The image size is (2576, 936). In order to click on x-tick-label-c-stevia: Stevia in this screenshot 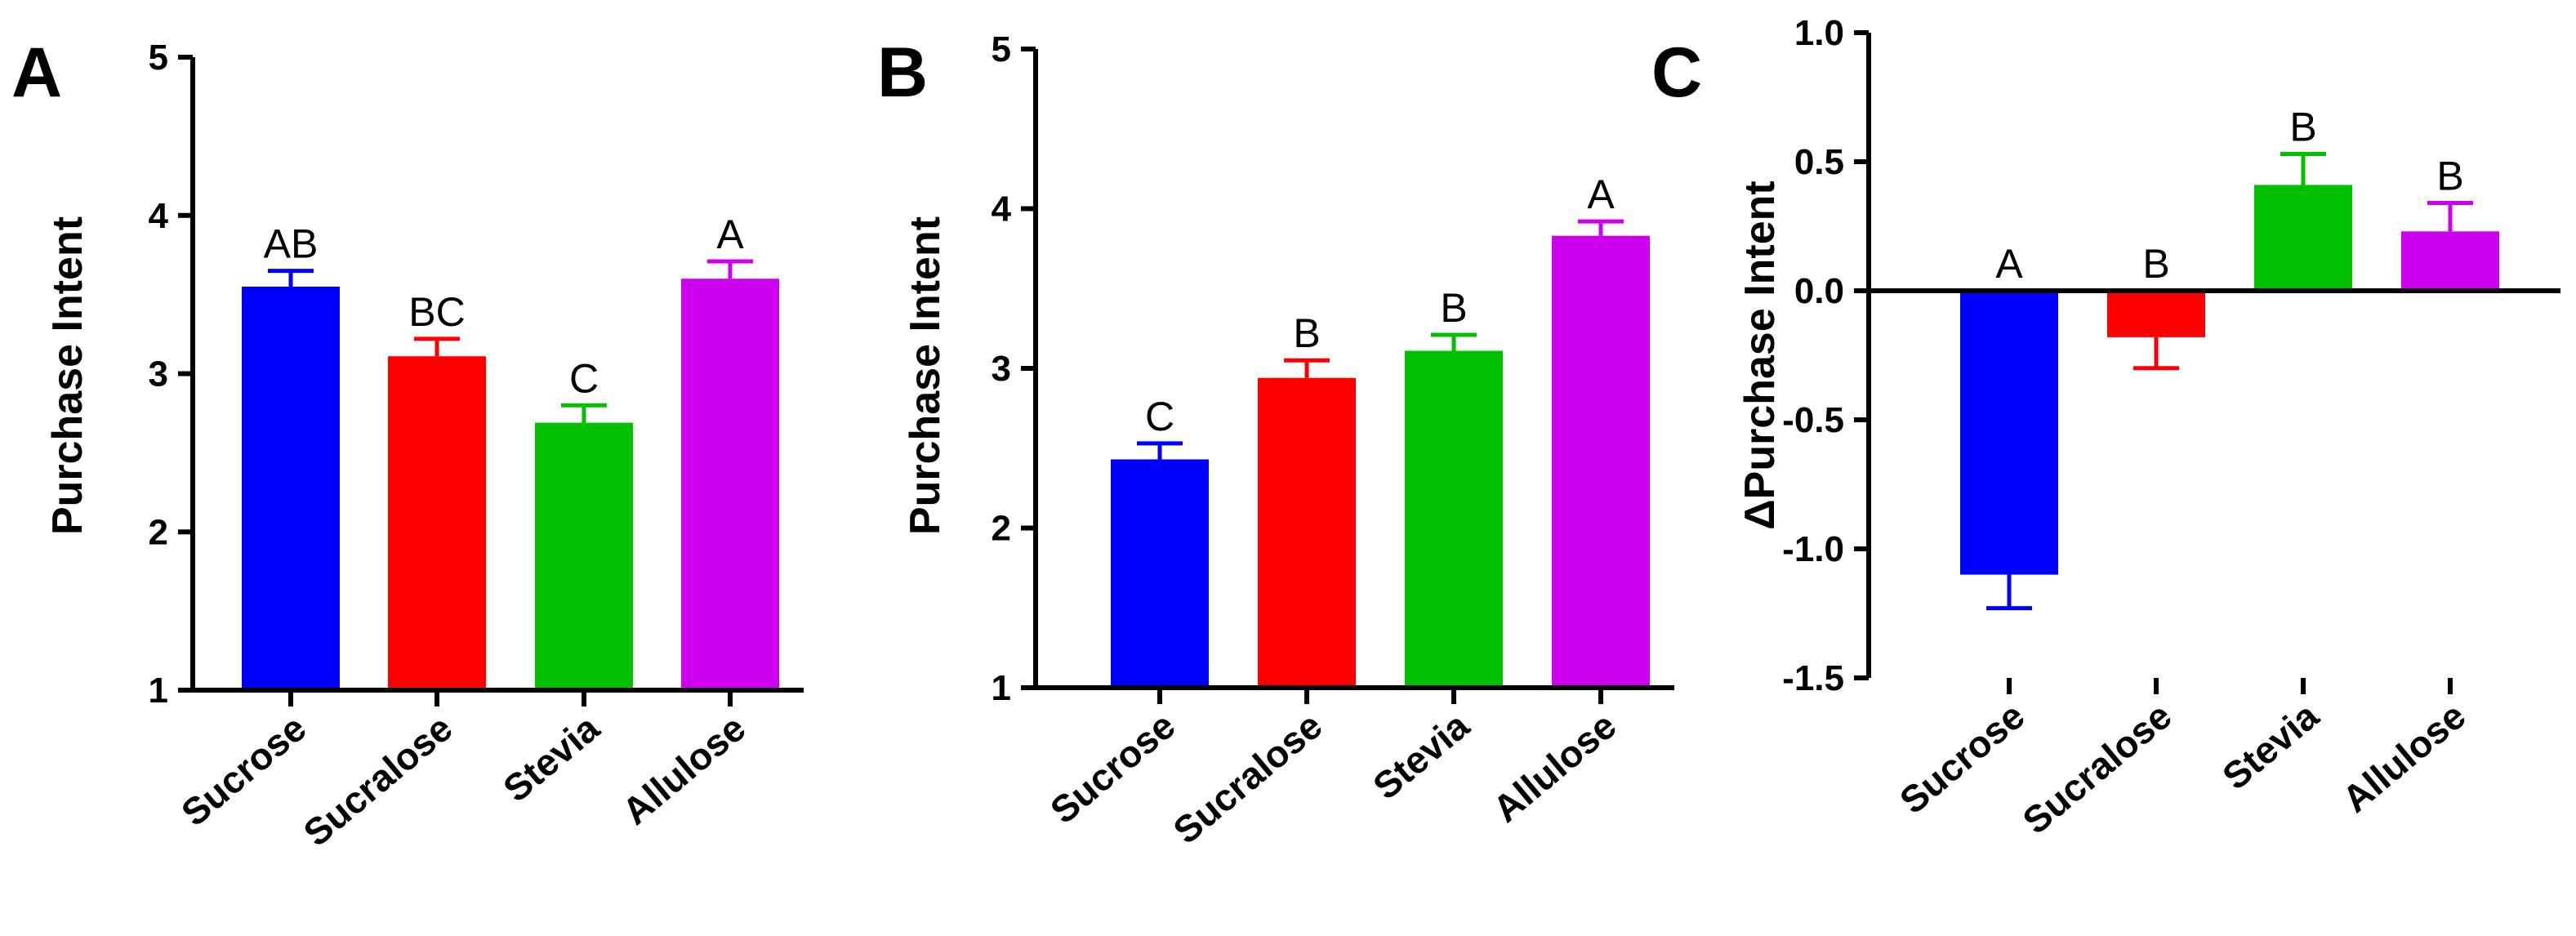, I will do `click(2270, 746)`.